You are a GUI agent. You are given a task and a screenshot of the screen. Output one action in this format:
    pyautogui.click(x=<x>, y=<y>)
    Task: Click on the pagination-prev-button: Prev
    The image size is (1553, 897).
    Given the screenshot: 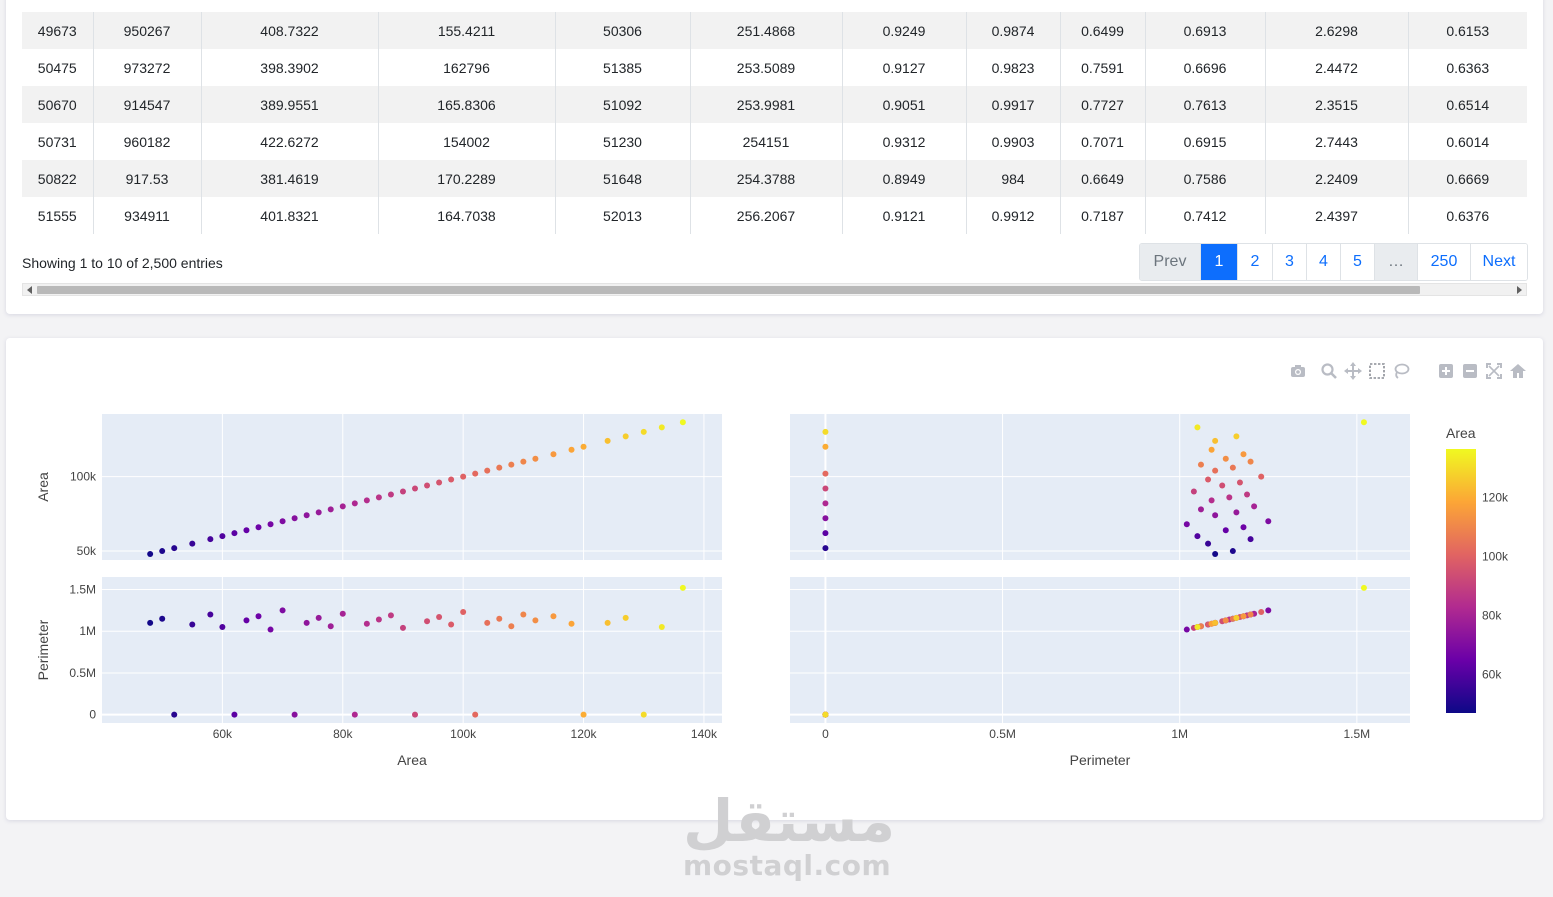 What is the action you would take?
    pyautogui.click(x=1170, y=262)
    